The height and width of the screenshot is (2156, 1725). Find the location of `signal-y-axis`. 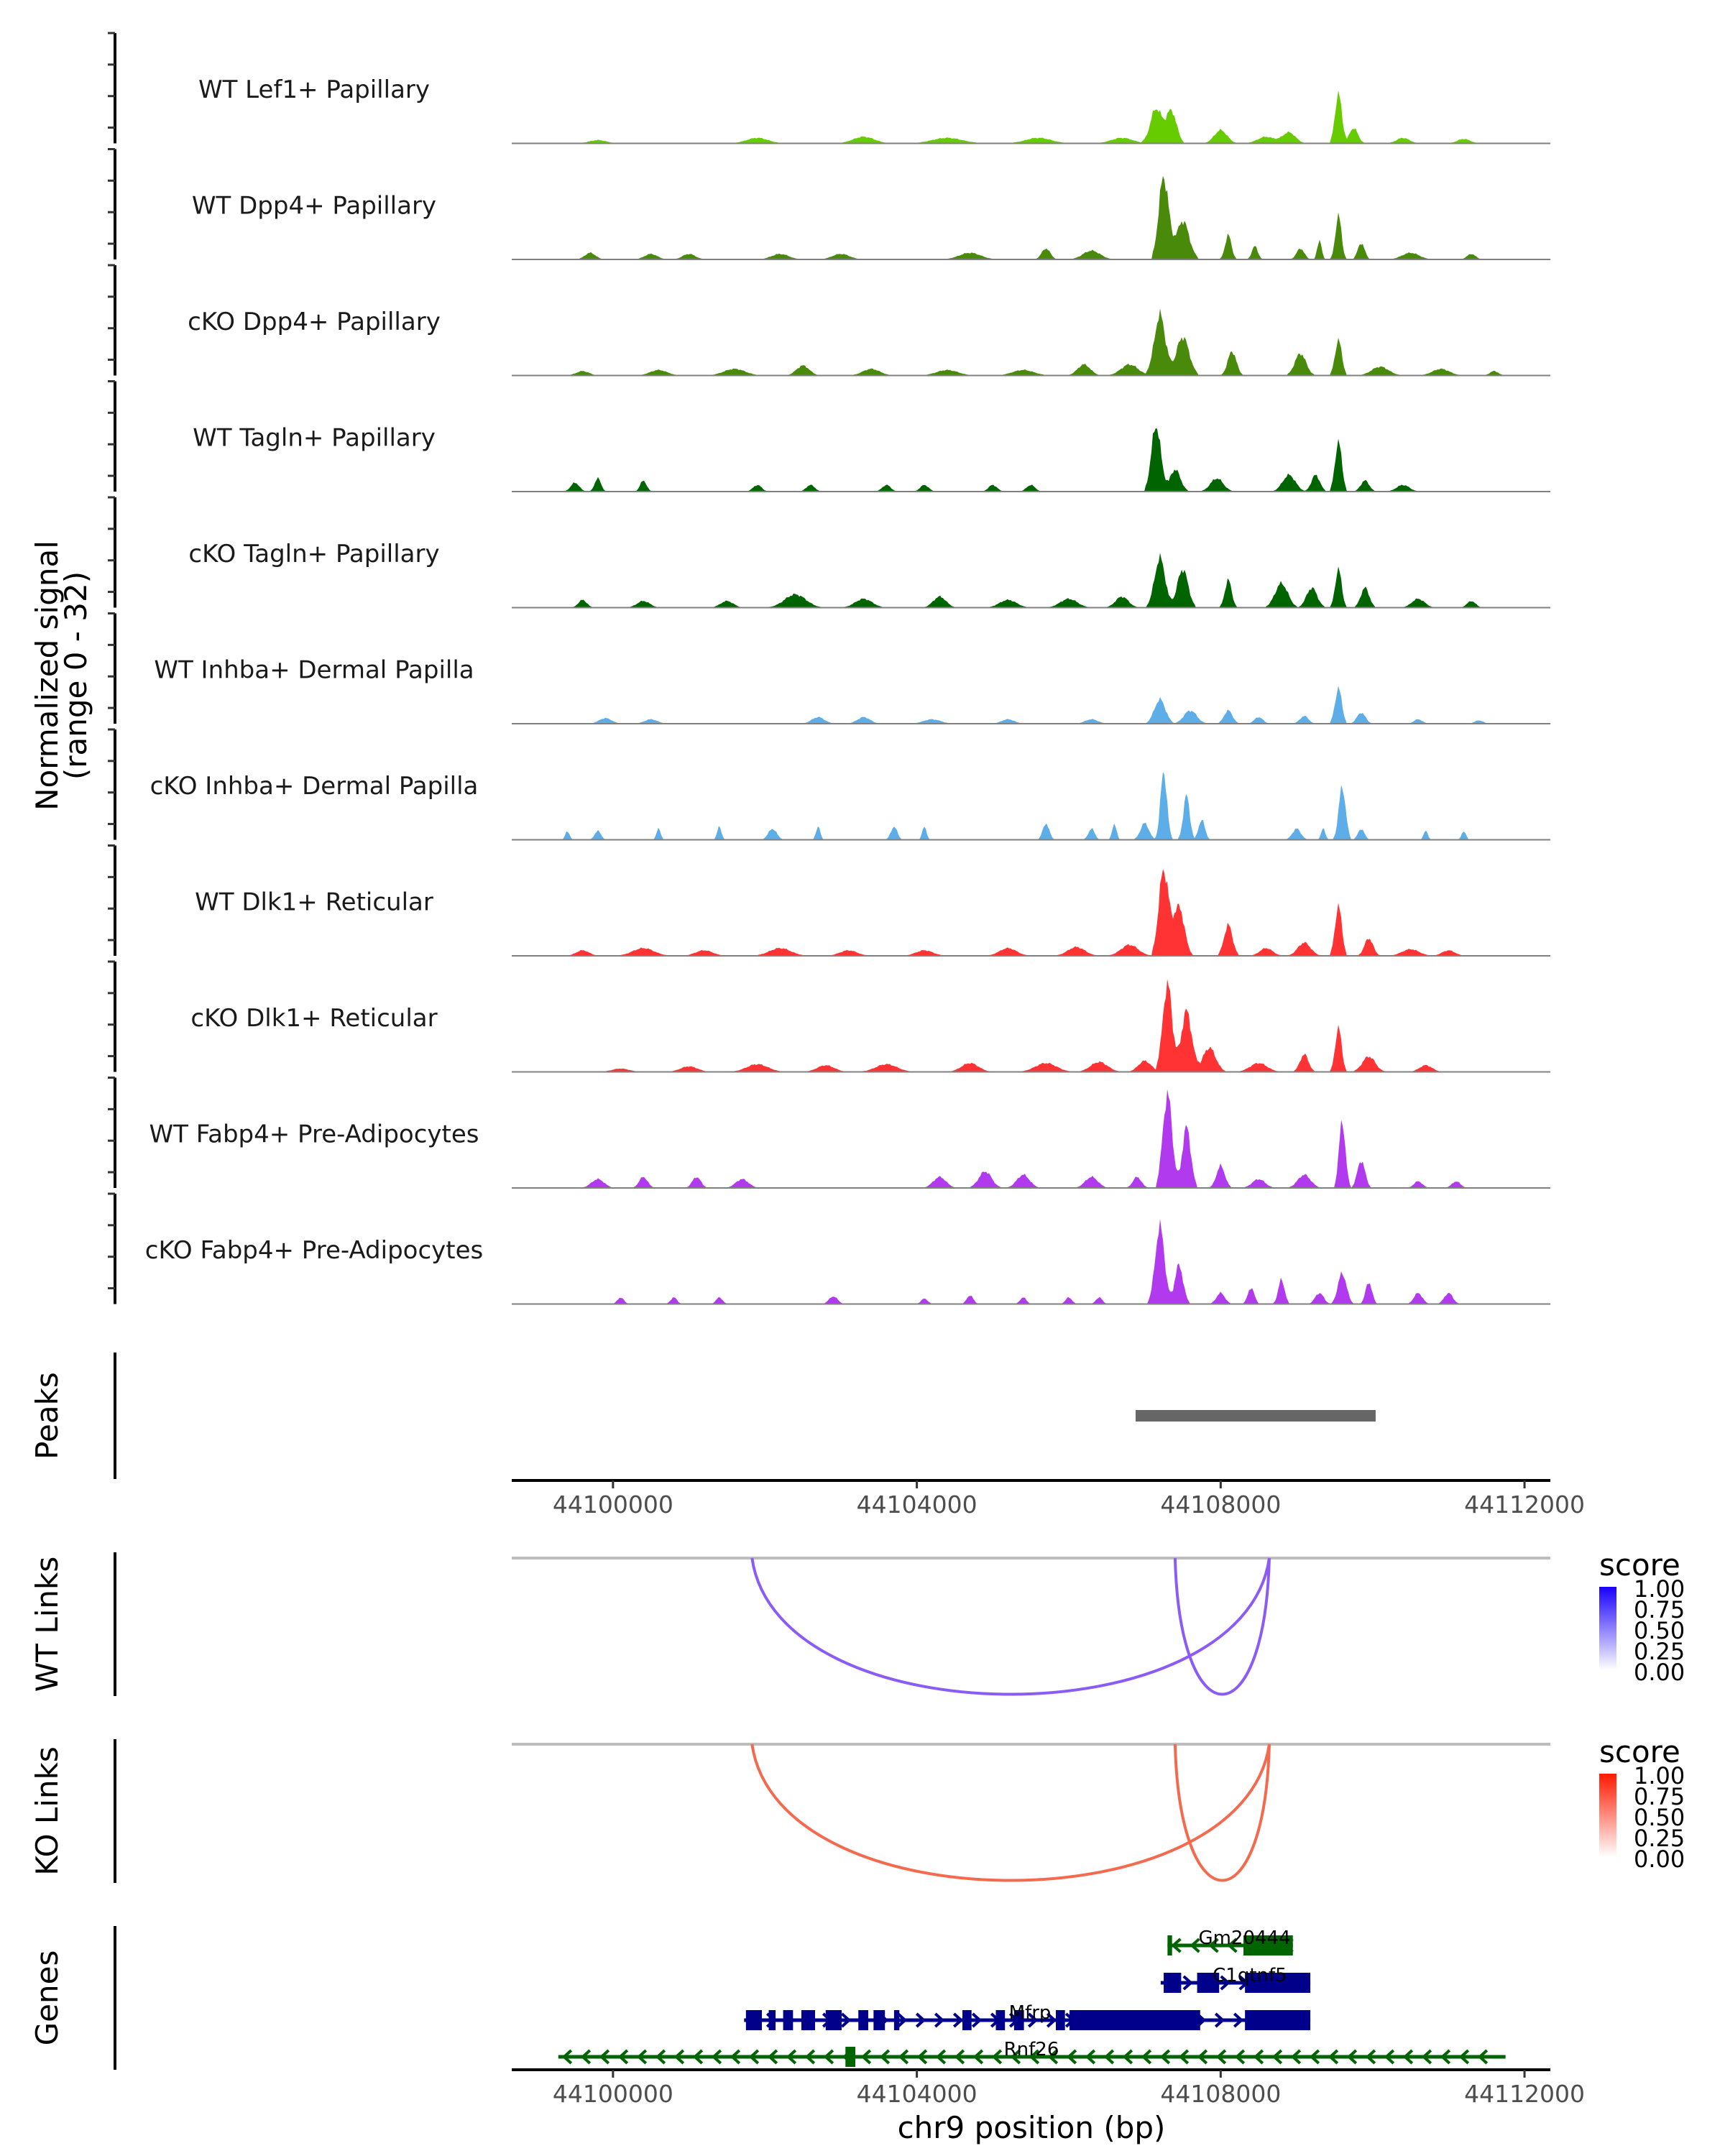

signal-y-axis is located at coordinates (112, 668).